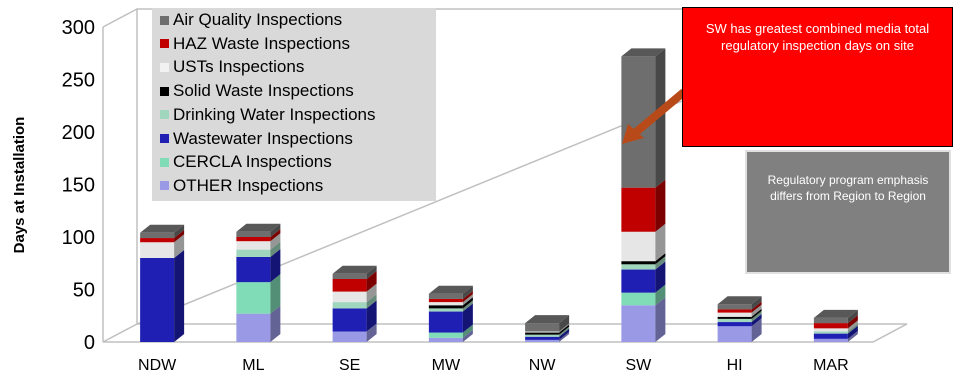 Image resolution: width=961 pixels, height=376 pixels. I want to click on y-tick-label: 150, so click(78, 186).